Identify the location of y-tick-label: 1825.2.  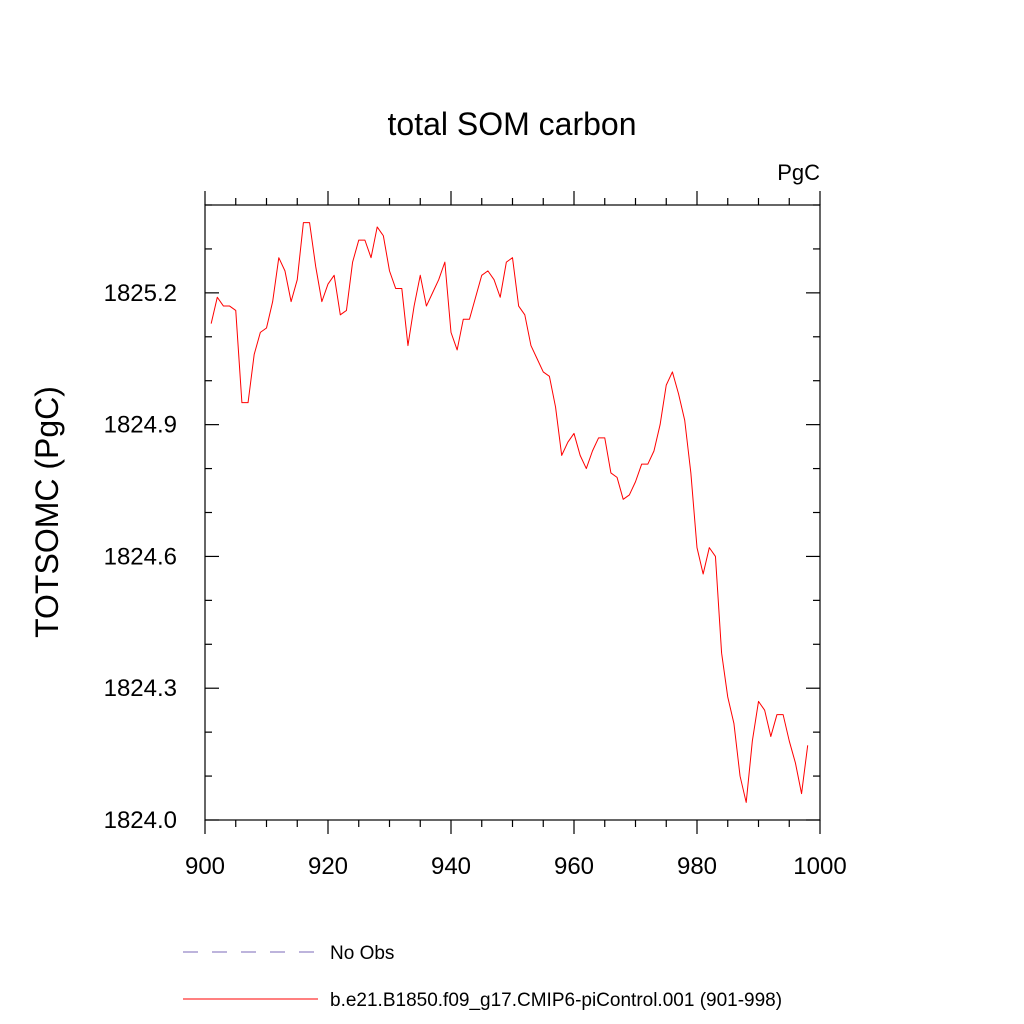
(140, 293).